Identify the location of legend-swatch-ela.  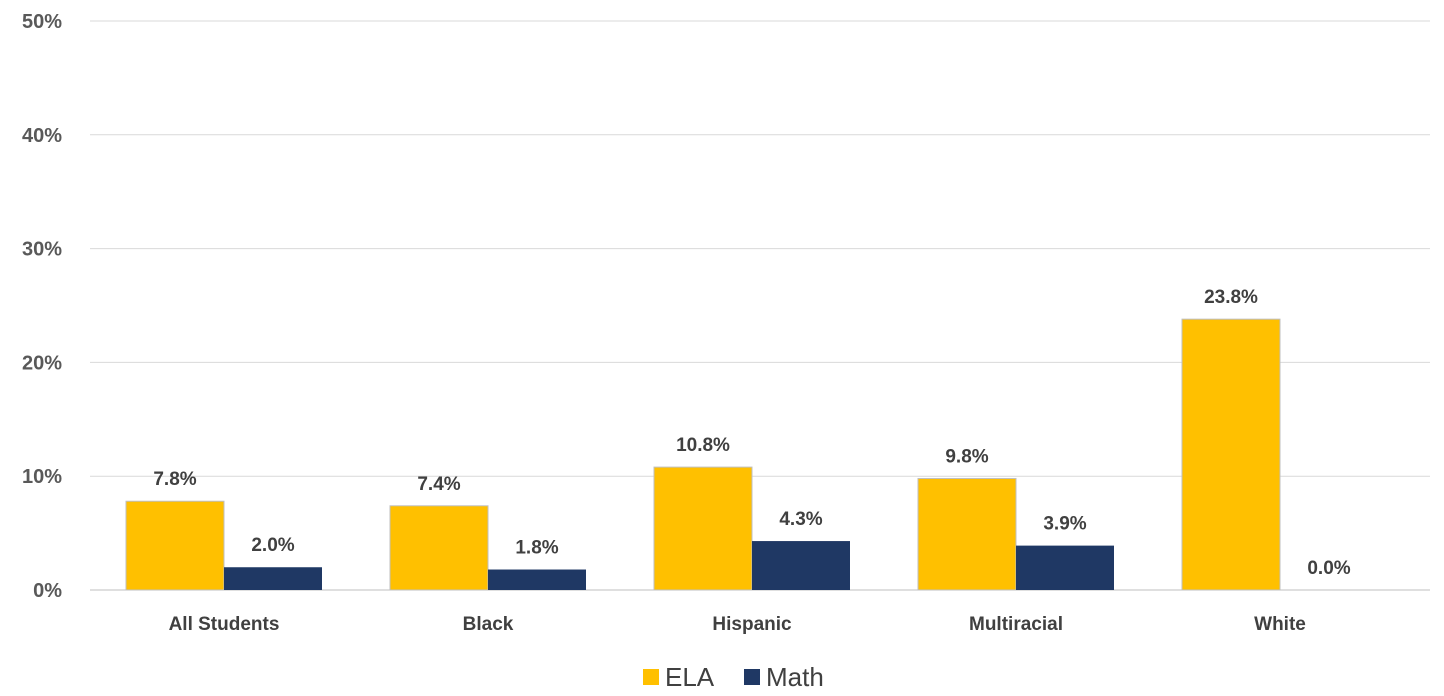
(651, 677).